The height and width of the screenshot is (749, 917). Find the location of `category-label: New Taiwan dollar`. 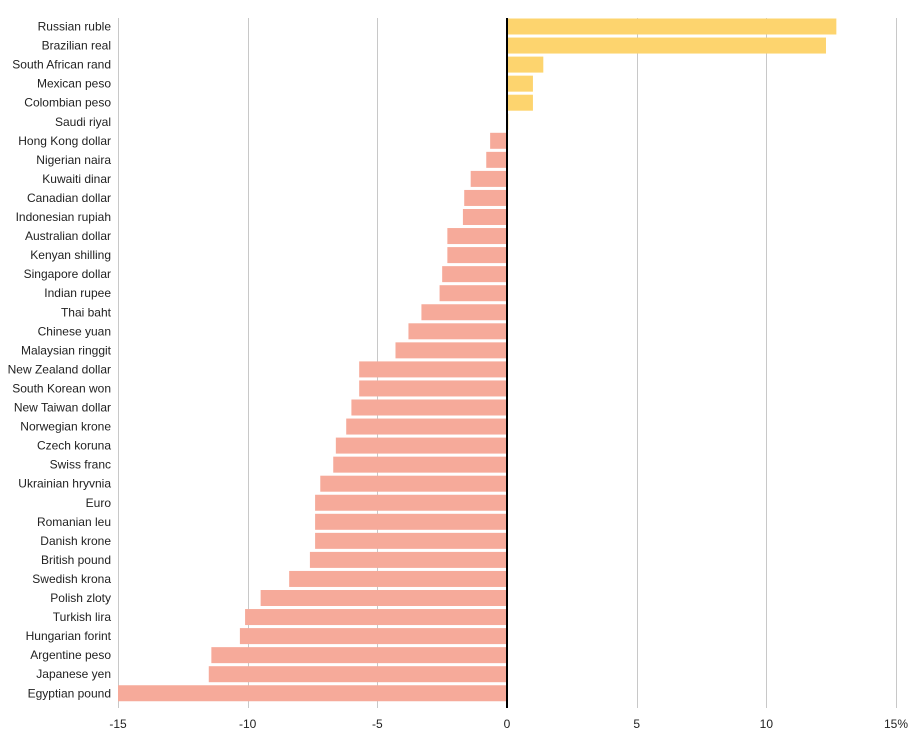

category-label: New Taiwan dollar is located at coordinates (62, 408).